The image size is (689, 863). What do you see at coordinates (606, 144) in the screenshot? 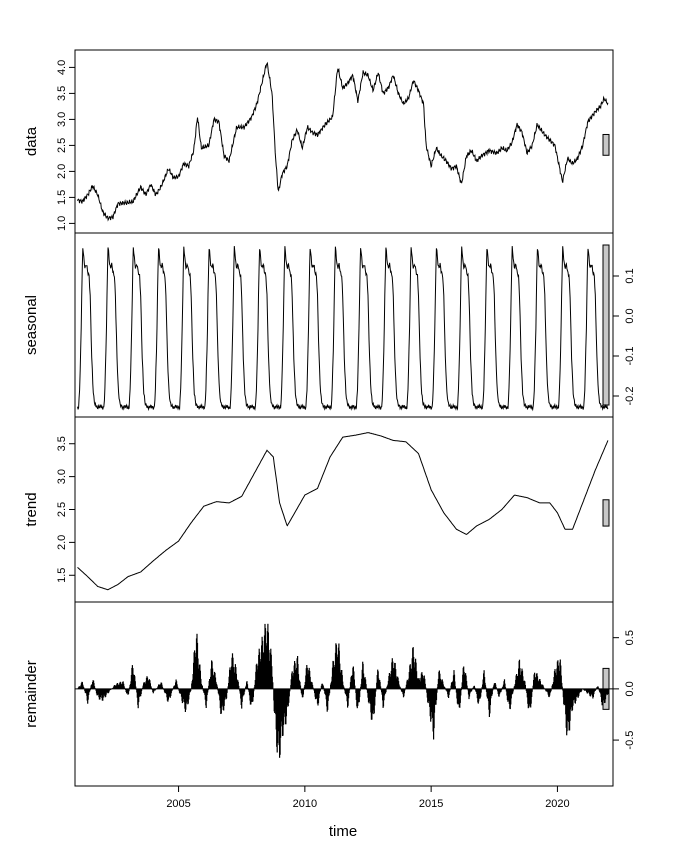
I see `scale-bar-data` at bounding box center [606, 144].